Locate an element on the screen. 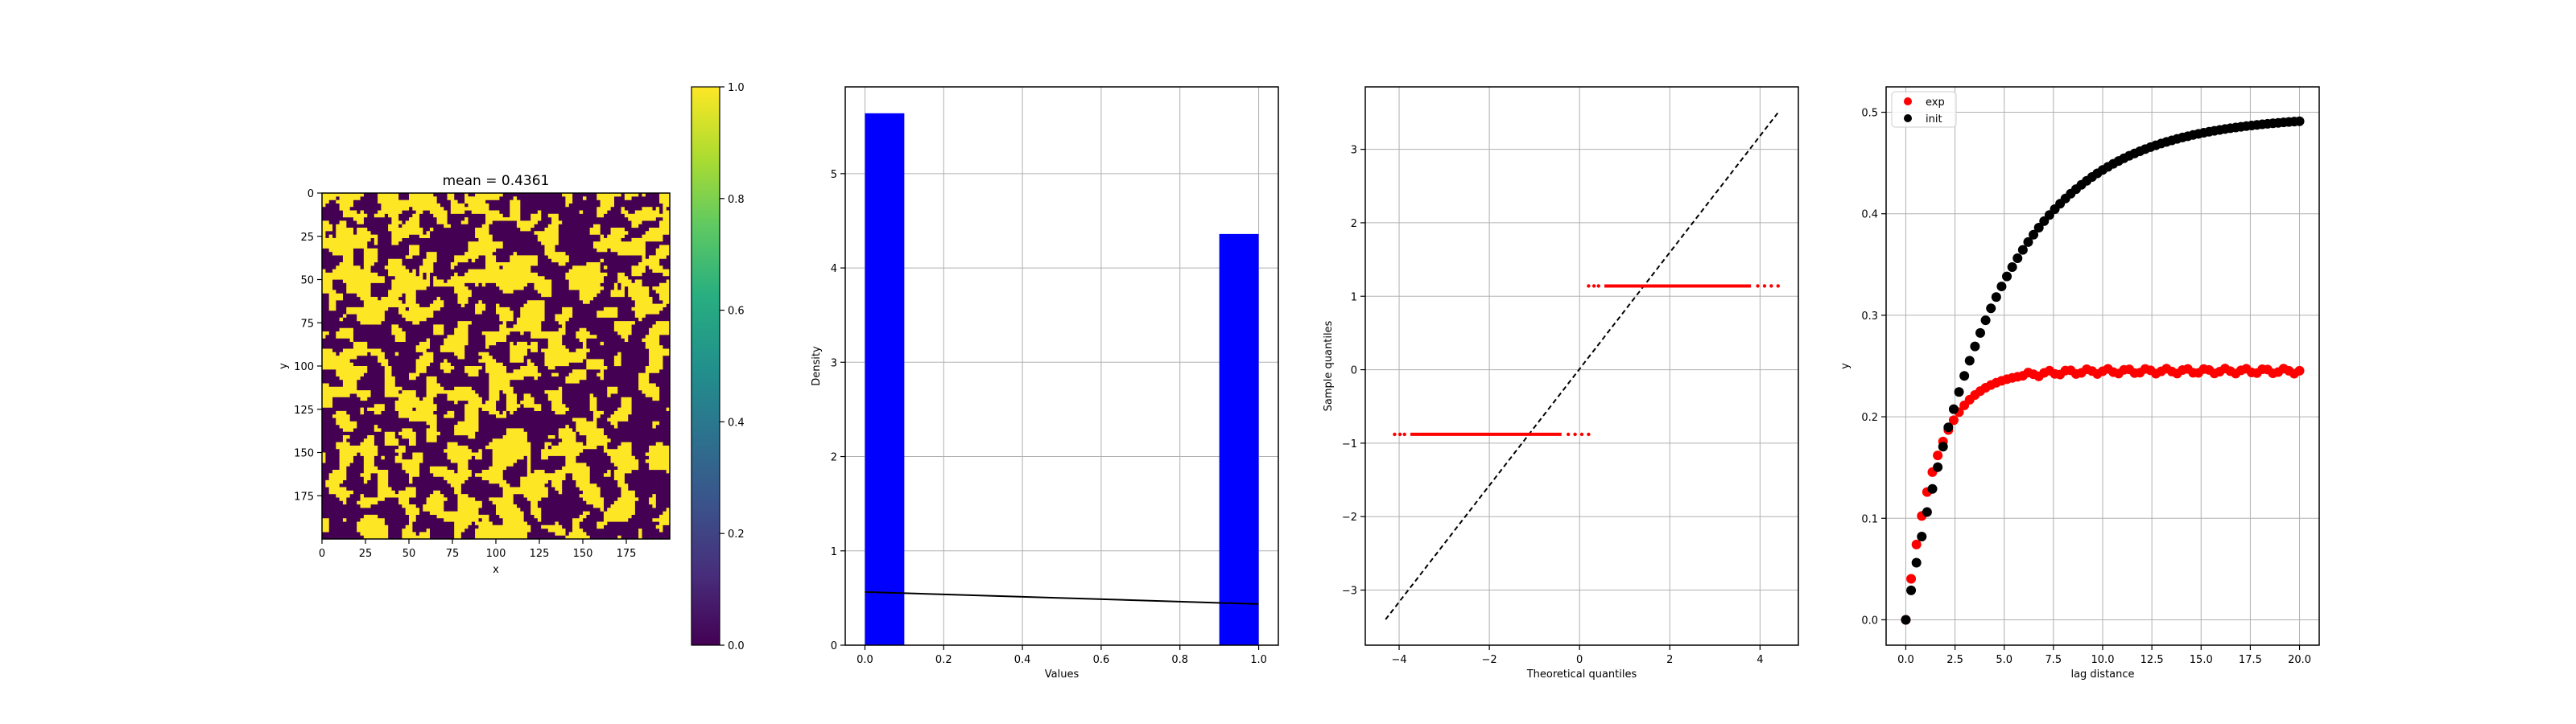 The height and width of the screenshot is (724, 2576). y-tick-label: −1 is located at coordinates (1349, 444).